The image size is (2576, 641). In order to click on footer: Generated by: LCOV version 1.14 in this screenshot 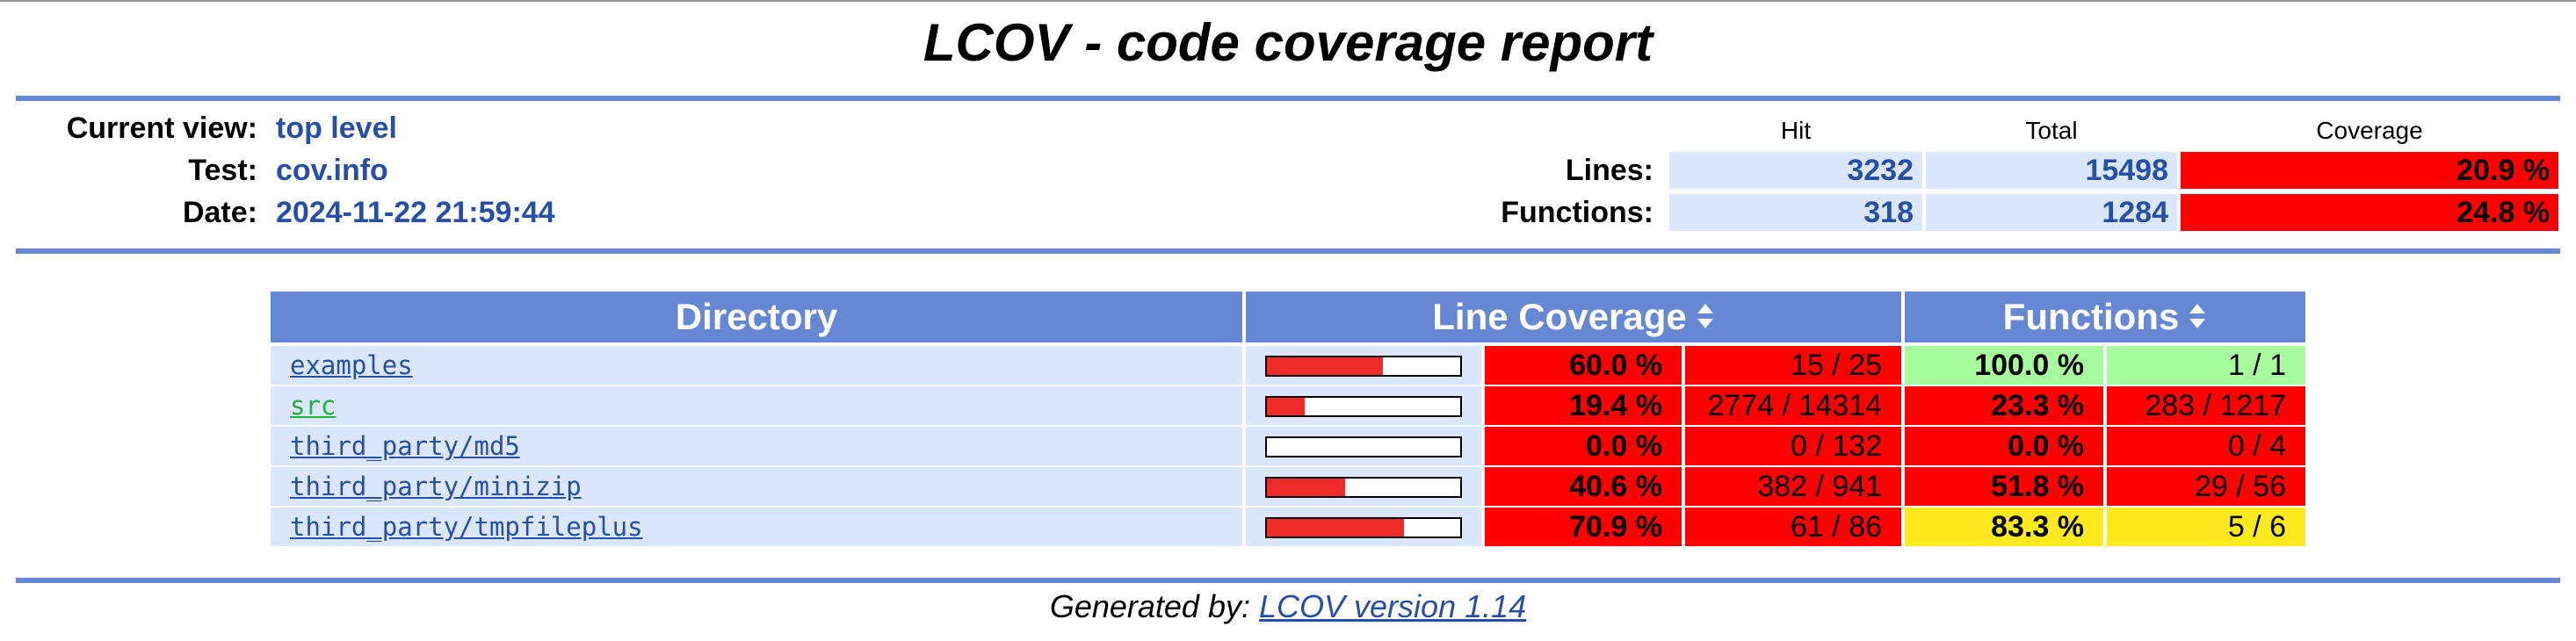, I will do `click(1288, 606)`.